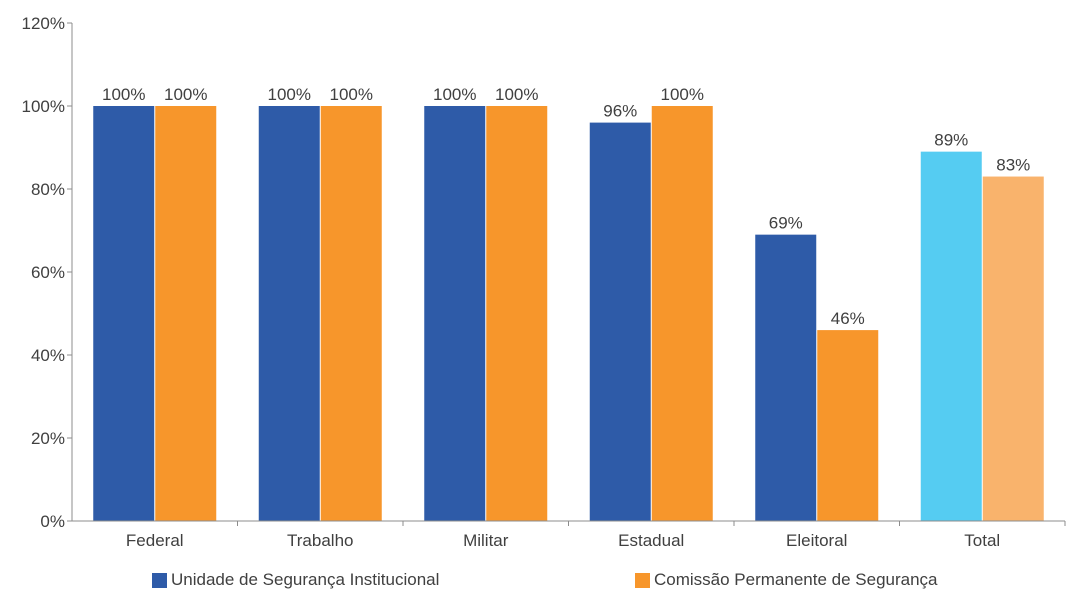 This screenshot has width=1080, height=595. What do you see at coordinates (48, 438) in the screenshot?
I see `y-tick-label: 20%` at bounding box center [48, 438].